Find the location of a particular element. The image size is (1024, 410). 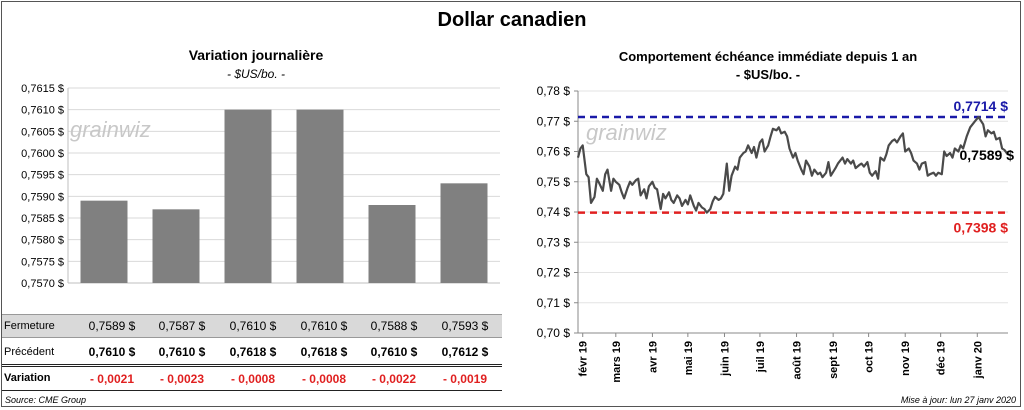

line-x-tick-label: mars 19 is located at coordinates (617, 362).